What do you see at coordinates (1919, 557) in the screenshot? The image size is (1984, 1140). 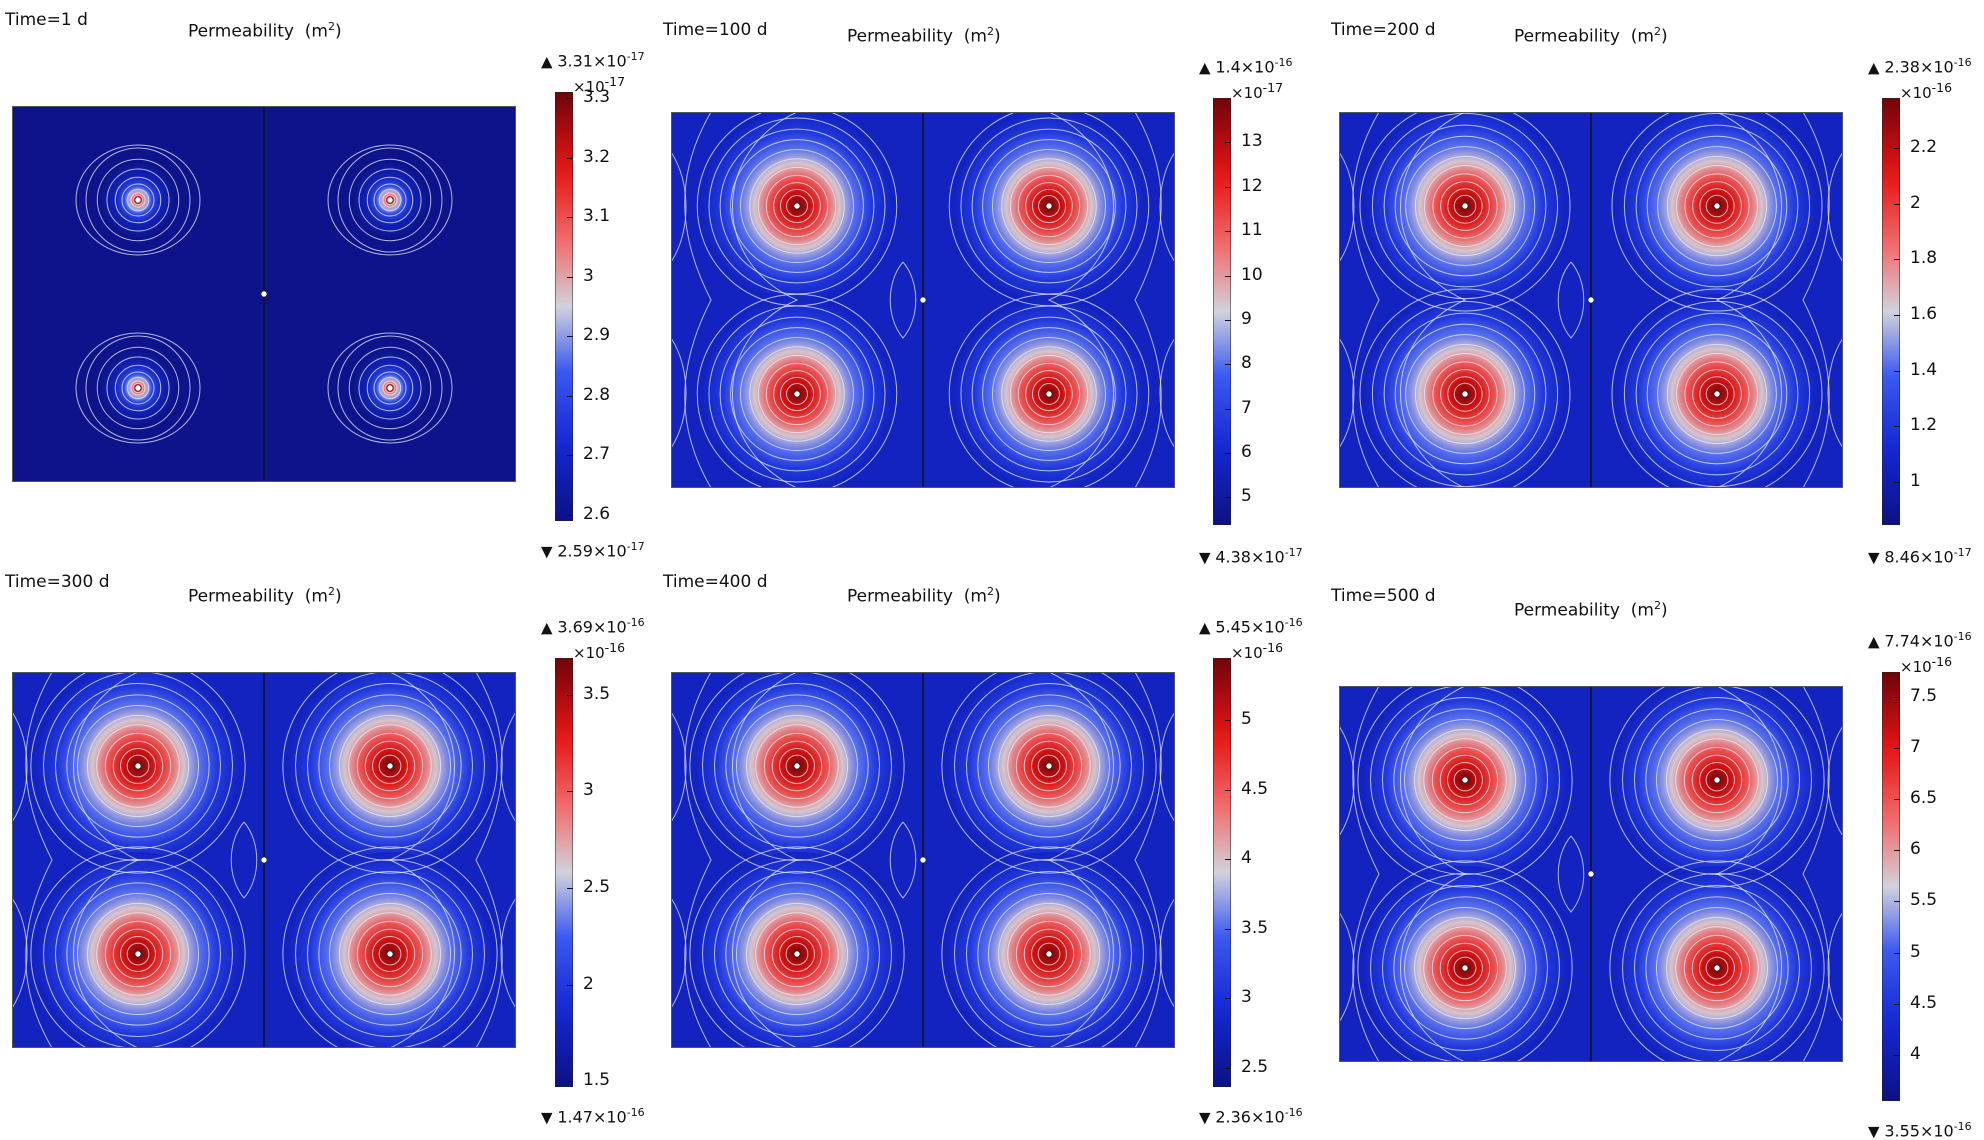 I see `min-value: 8.46×10` at bounding box center [1919, 557].